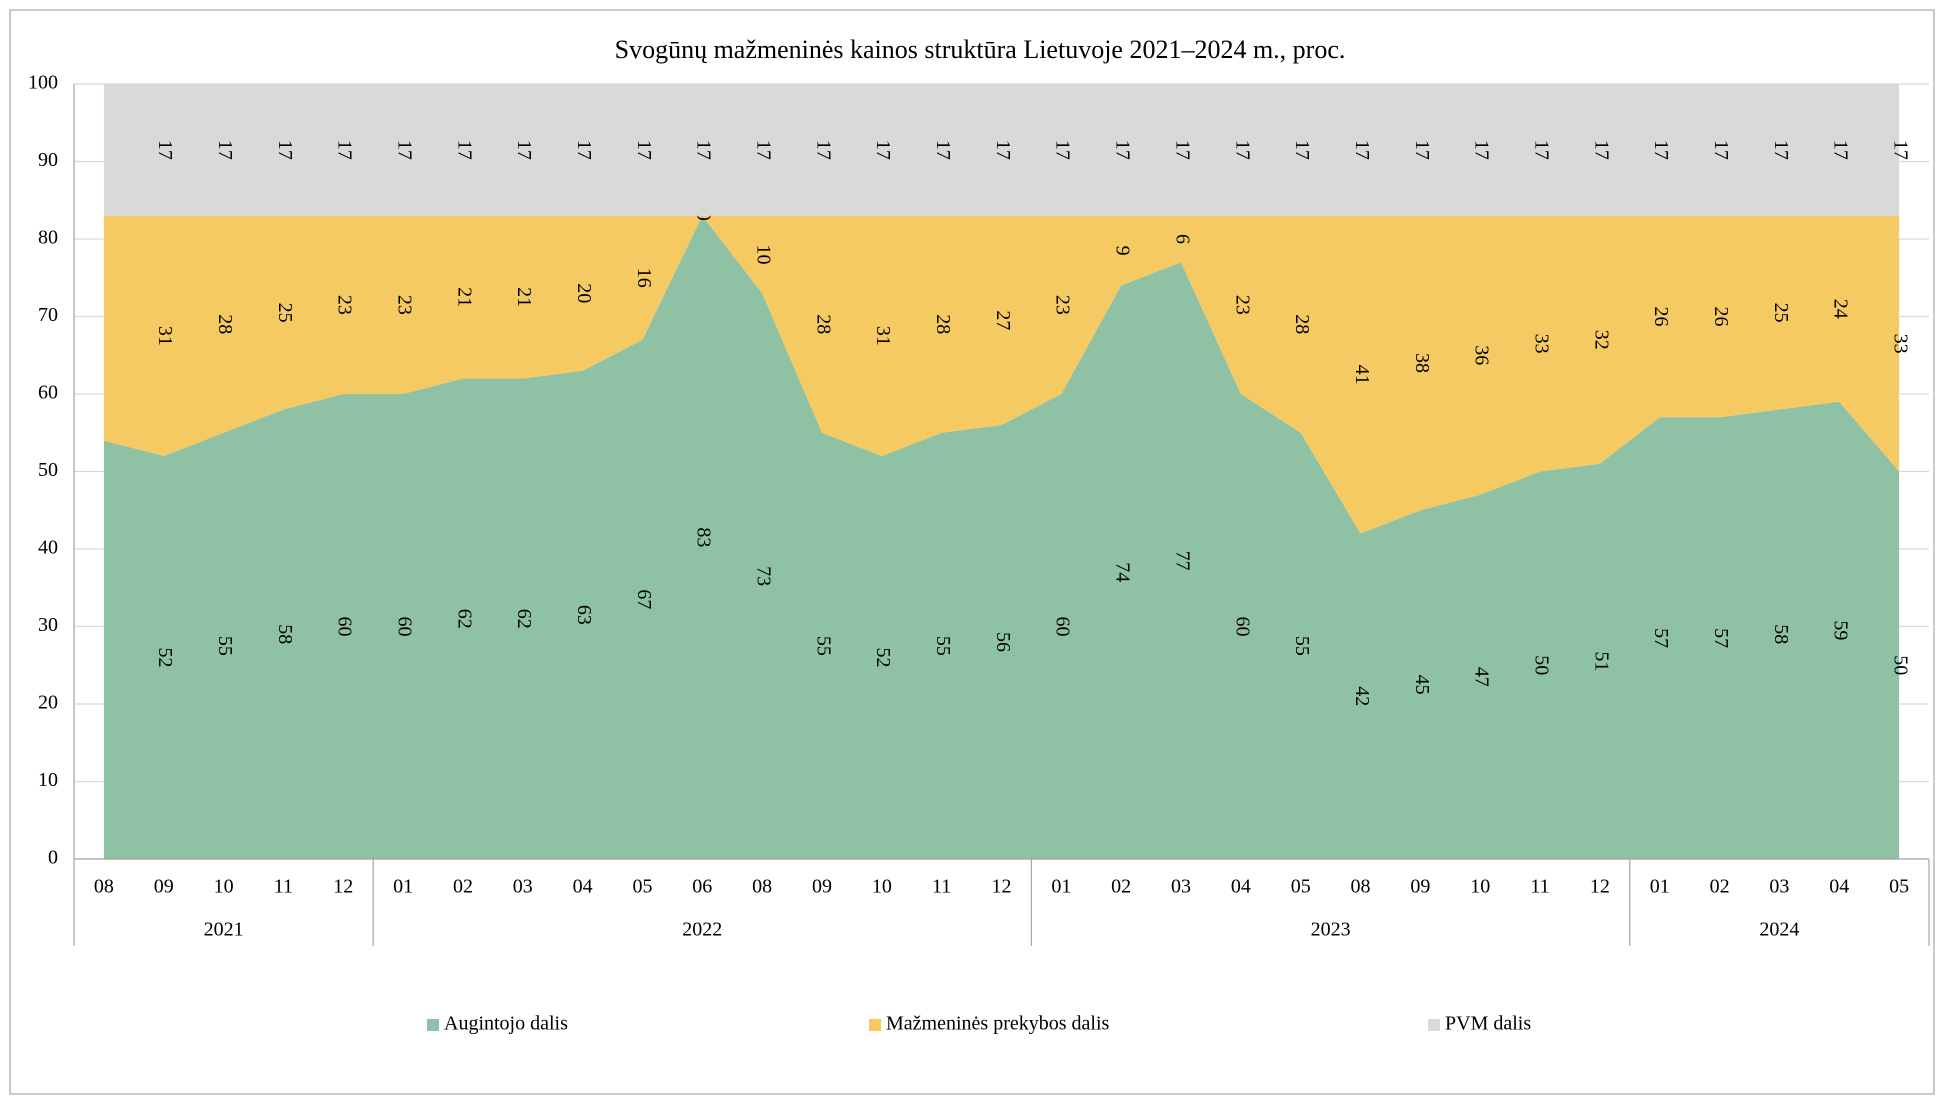  Describe the element at coordinates (1003, 320) in the screenshot. I see `data-label: 27` at that location.